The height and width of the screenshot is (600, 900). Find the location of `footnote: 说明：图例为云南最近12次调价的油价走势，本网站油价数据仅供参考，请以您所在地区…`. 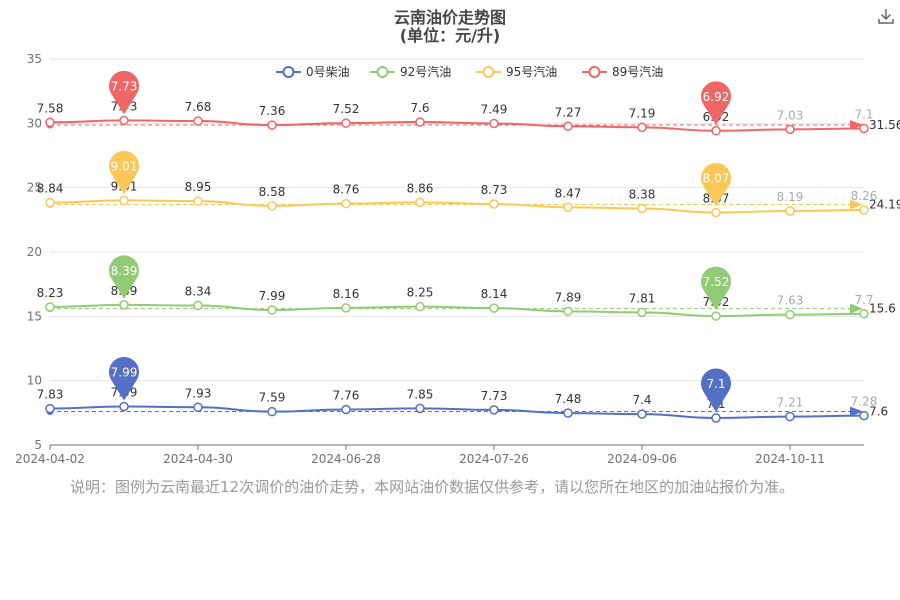

footnote: 说明：图例为云南最近12次调价的油价走势，本网站油价数据仅供参考，请以您所在地区… is located at coordinates (432, 487).